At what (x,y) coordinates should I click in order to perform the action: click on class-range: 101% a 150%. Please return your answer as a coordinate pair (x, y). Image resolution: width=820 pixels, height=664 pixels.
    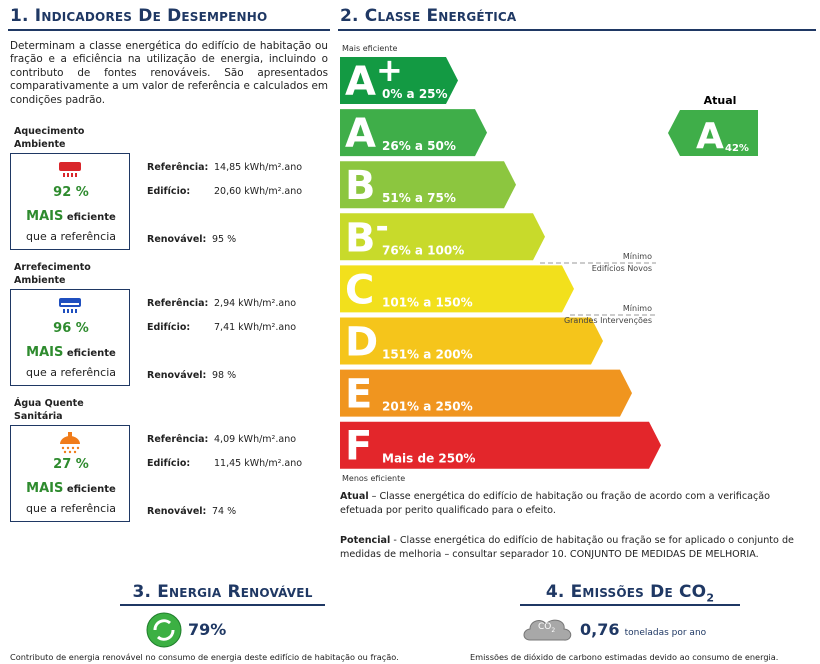
    Looking at the image, I should click on (427, 302).